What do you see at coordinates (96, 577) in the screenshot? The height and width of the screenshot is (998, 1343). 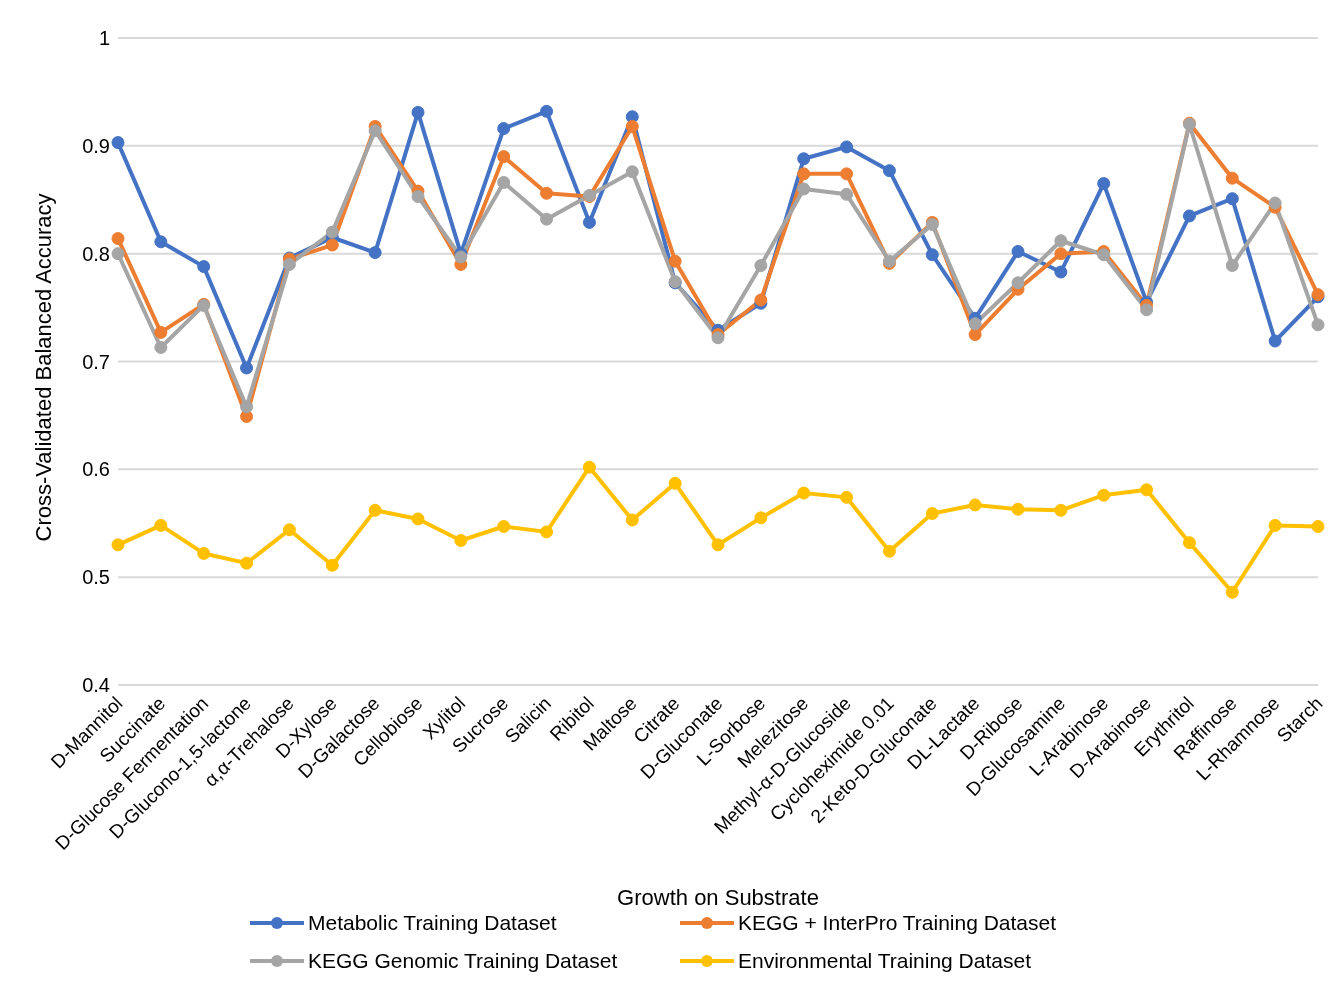 I see `y-tick-label: 0.5` at bounding box center [96, 577].